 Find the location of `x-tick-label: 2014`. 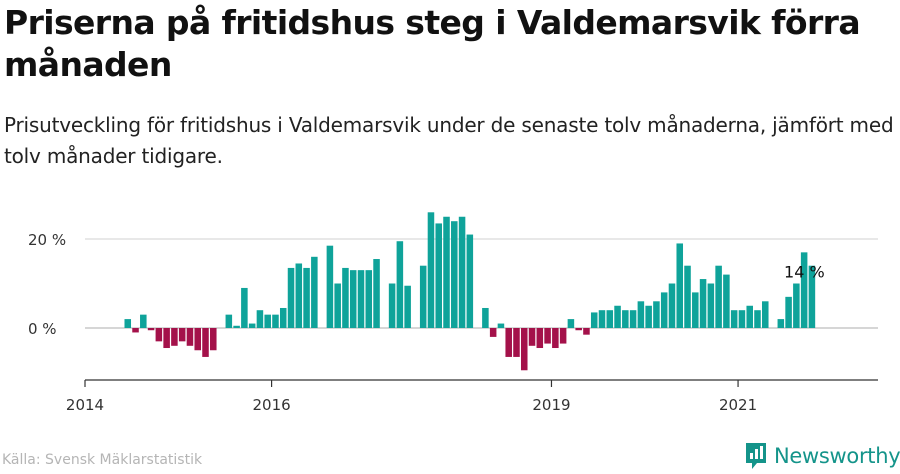

x-tick-label: 2014 is located at coordinates (85, 405).